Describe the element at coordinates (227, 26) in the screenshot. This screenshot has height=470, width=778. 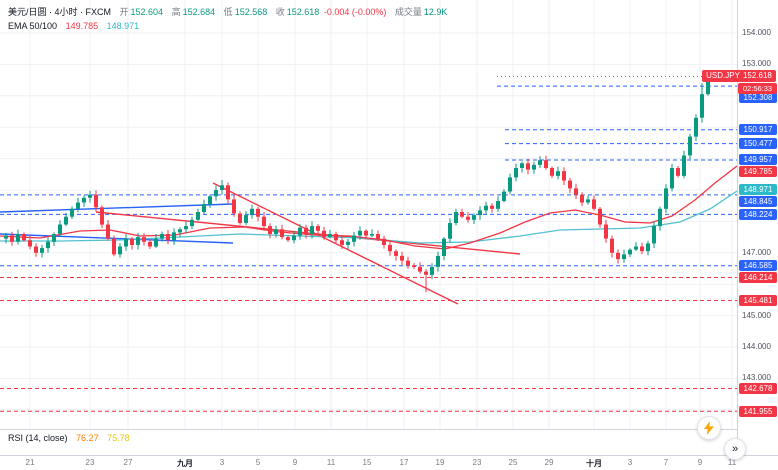
I see `ema-row: EMA 50/100 149.785 148.971` at that location.